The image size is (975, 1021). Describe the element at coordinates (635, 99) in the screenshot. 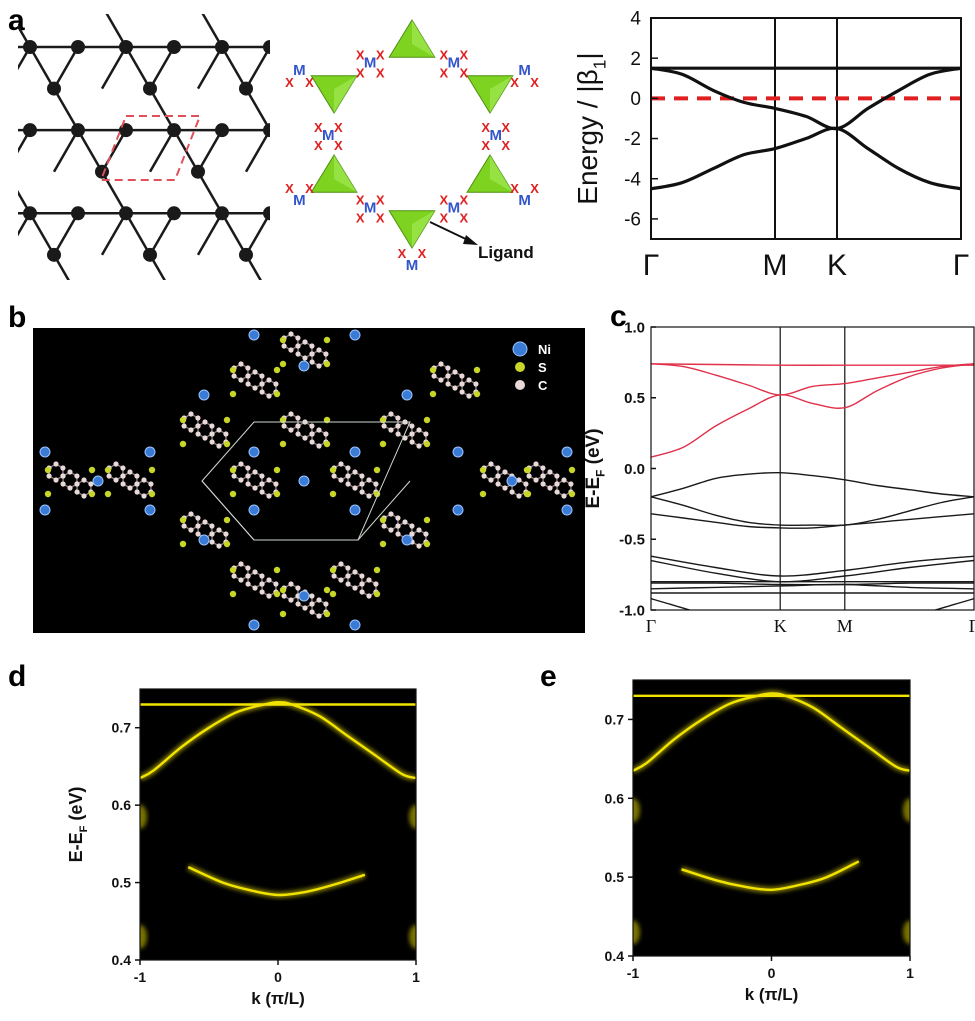

I see `y-tick-label: 0` at that location.